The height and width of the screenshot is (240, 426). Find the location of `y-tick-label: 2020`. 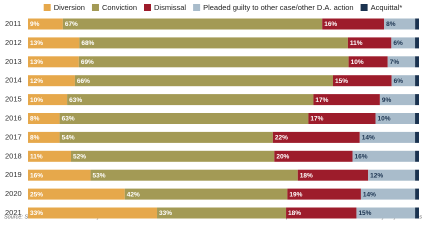

y-tick-label: 2020 is located at coordinates (13, 193).